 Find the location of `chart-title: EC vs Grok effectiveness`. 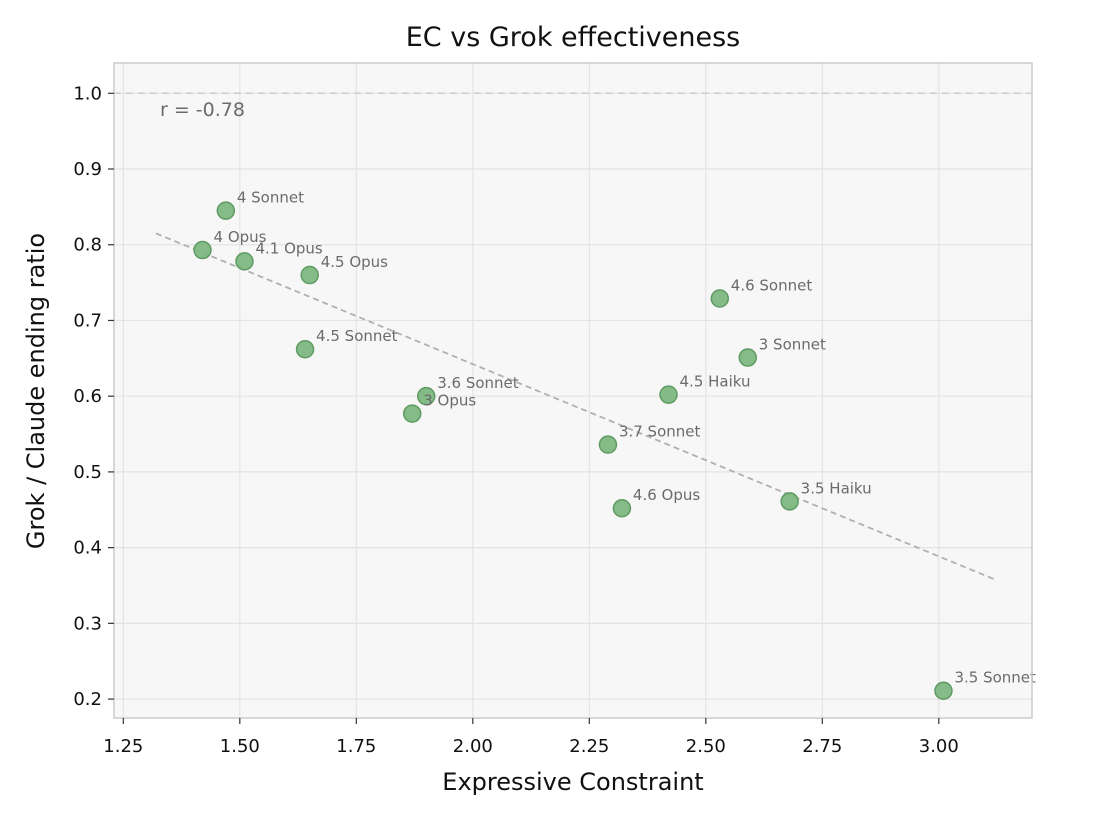

chart-title: EC vs Grok effectiveness is located at coordinates (573, 37).